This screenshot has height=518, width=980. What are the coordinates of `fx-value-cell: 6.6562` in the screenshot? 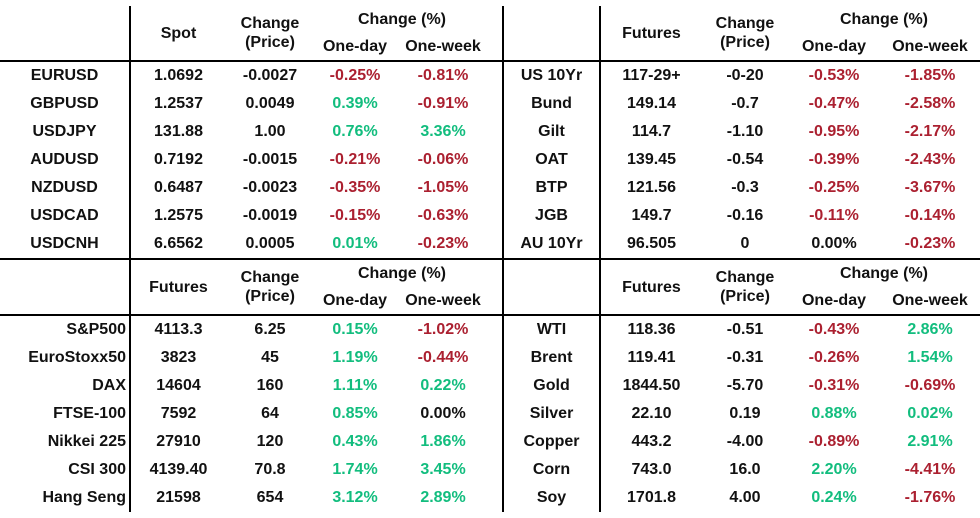 It's located at (178, 245).